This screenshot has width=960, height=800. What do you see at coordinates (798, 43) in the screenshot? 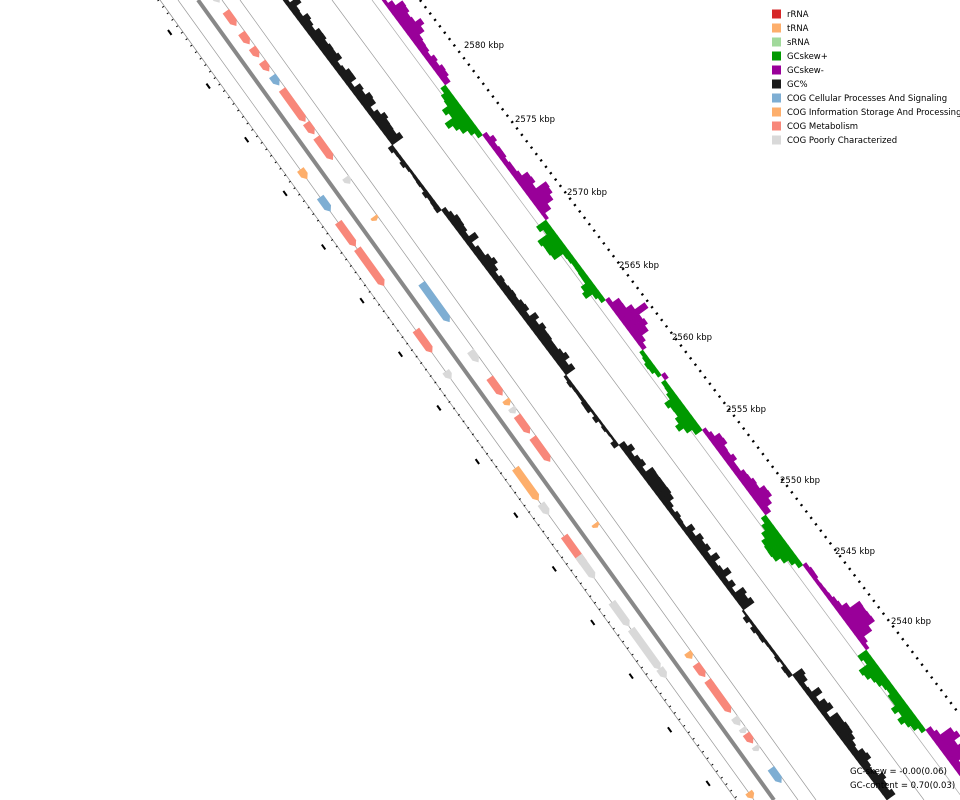
I see `legend-label: sRNA` at bounding box center [798, 43].